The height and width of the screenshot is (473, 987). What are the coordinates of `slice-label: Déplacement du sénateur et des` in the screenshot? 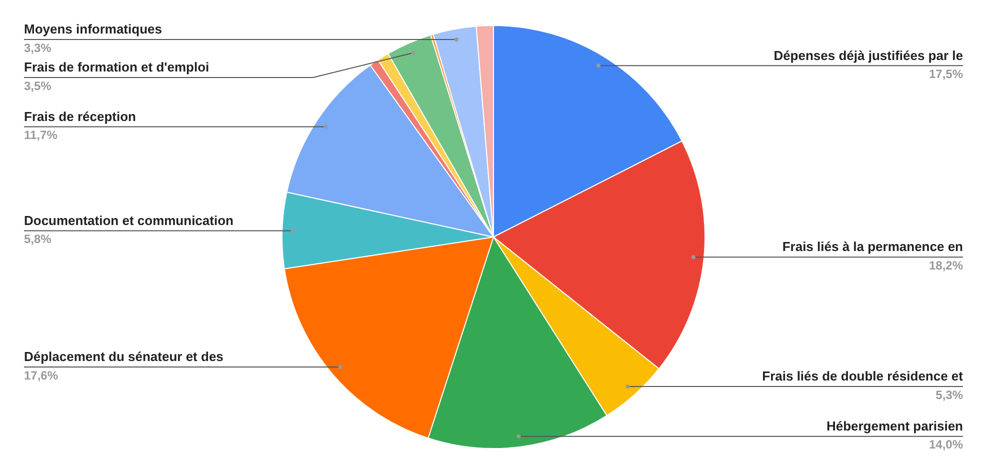 It's located at (124, 356).